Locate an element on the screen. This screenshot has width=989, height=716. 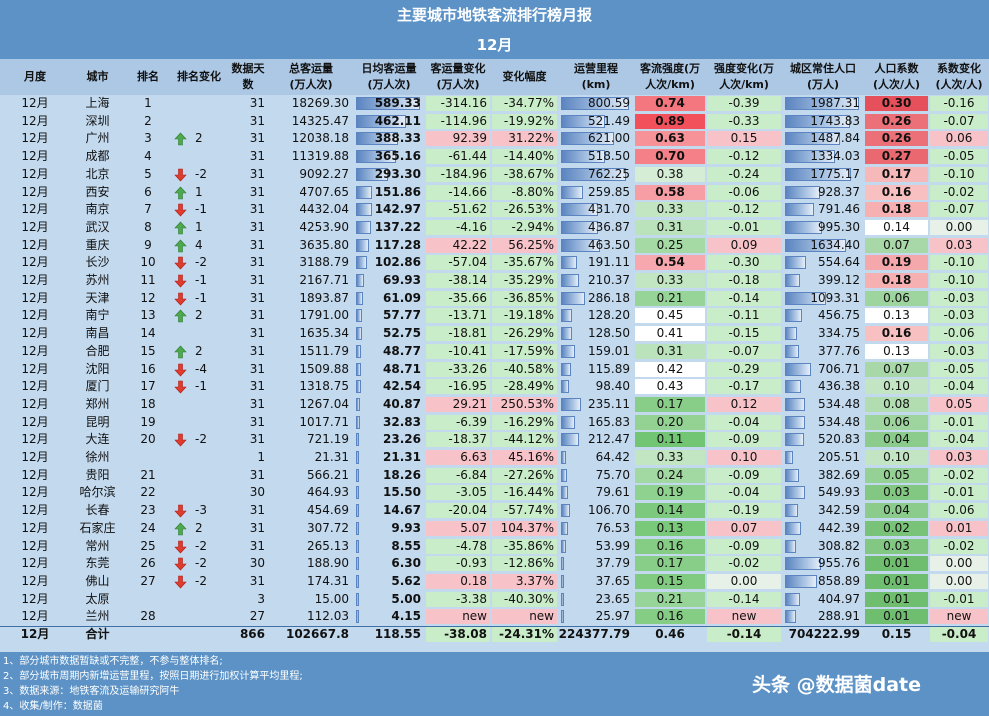
cell-intensity: 0.63 is located at coordinates (670, 139).